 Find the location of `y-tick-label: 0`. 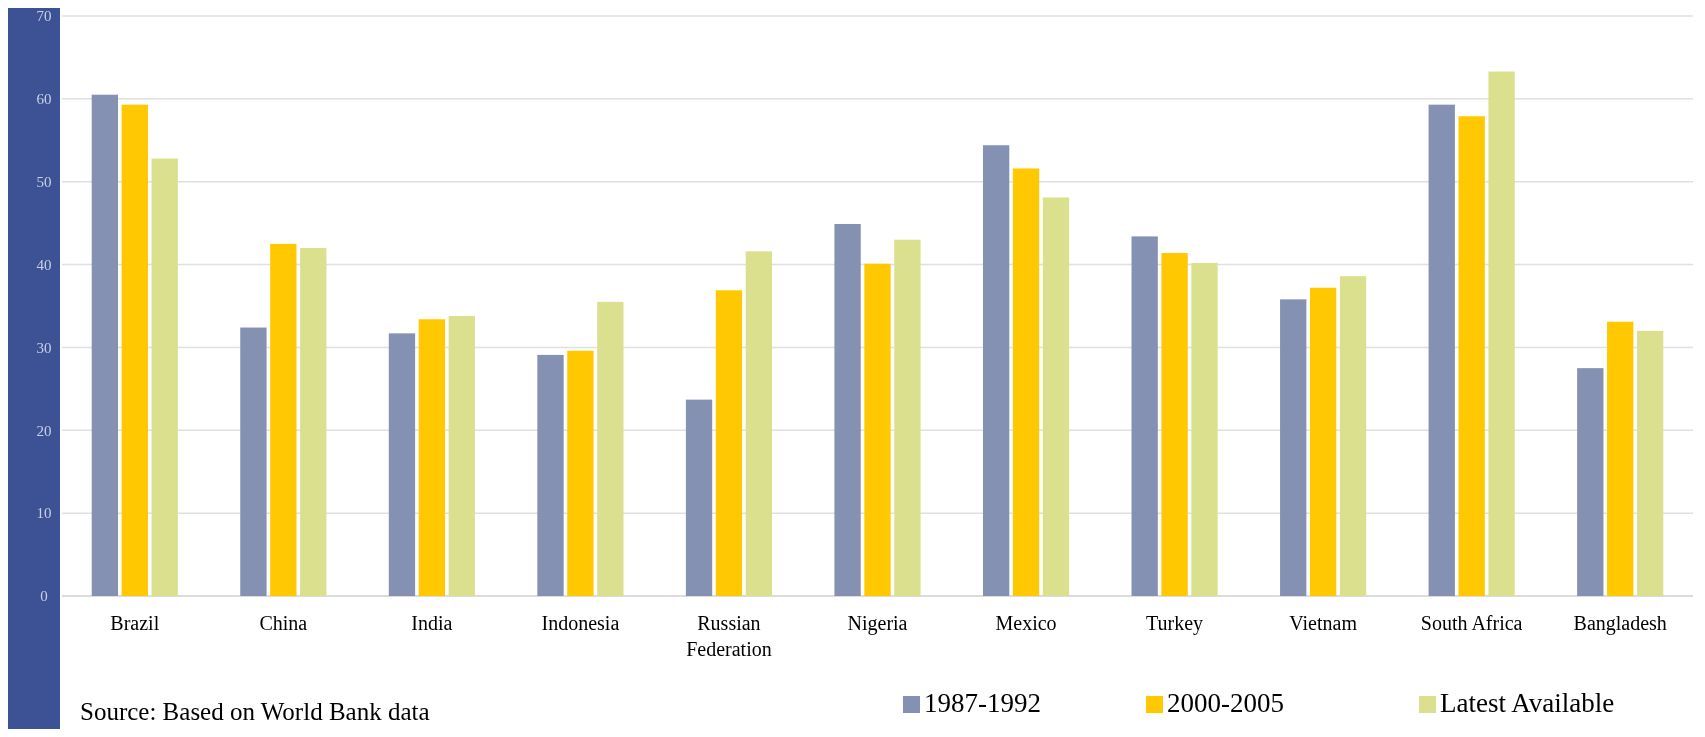

y-tick-label: 0 is located at coordinates (44, 596).